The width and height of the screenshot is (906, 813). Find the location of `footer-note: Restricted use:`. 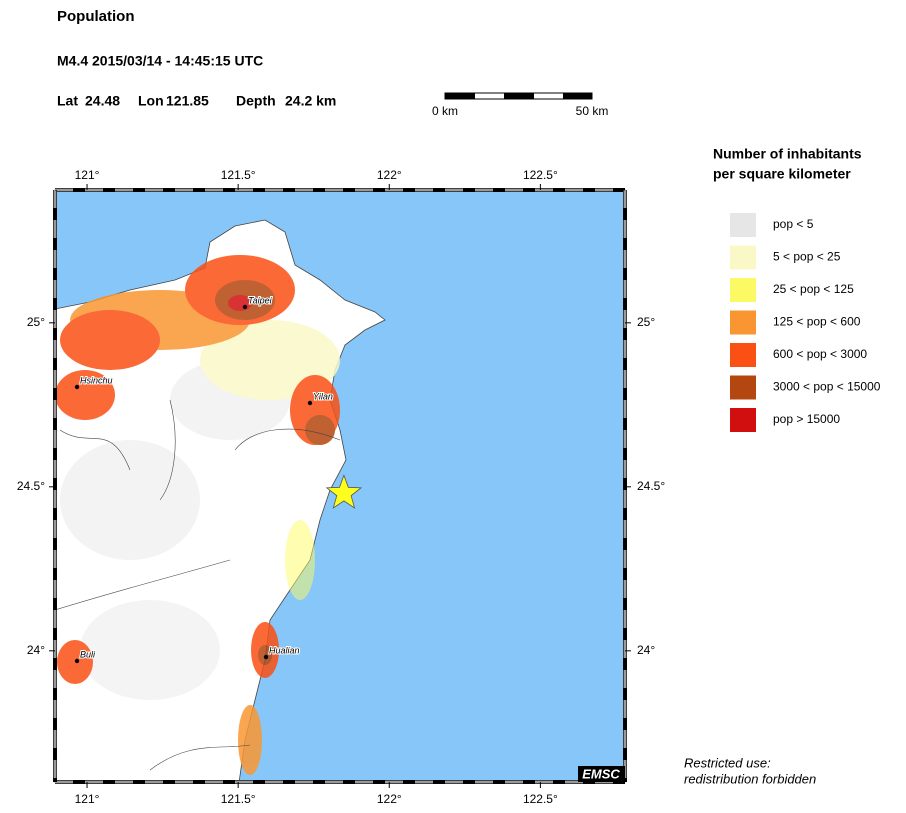

footer-note: Restricted use: is located at coordinates (727, 762).